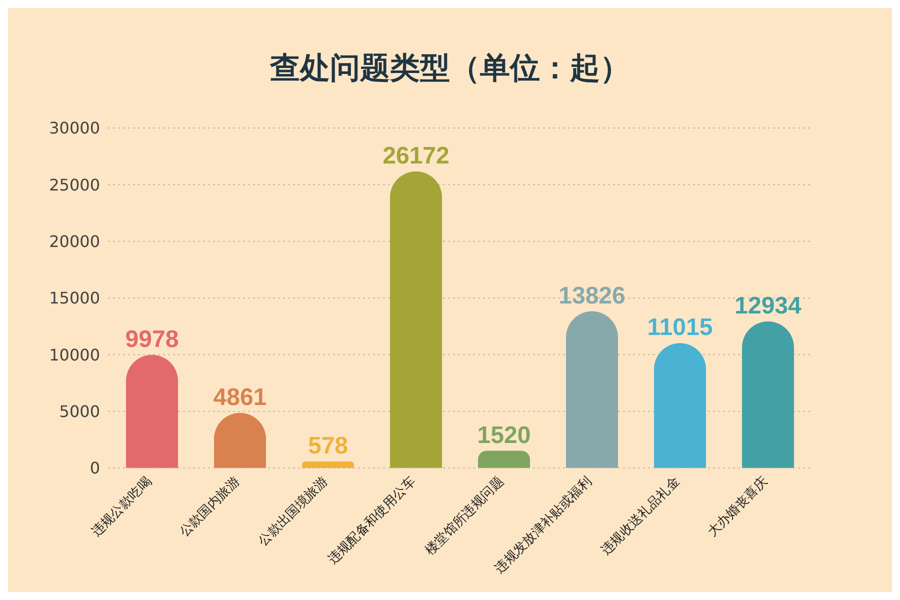 The width and height of the screenshot is (900, 600). What do you see at coordinates (79, 412) in the screenshot?
I see `y-tick-label: 5000` at bounding box center [79, 412].